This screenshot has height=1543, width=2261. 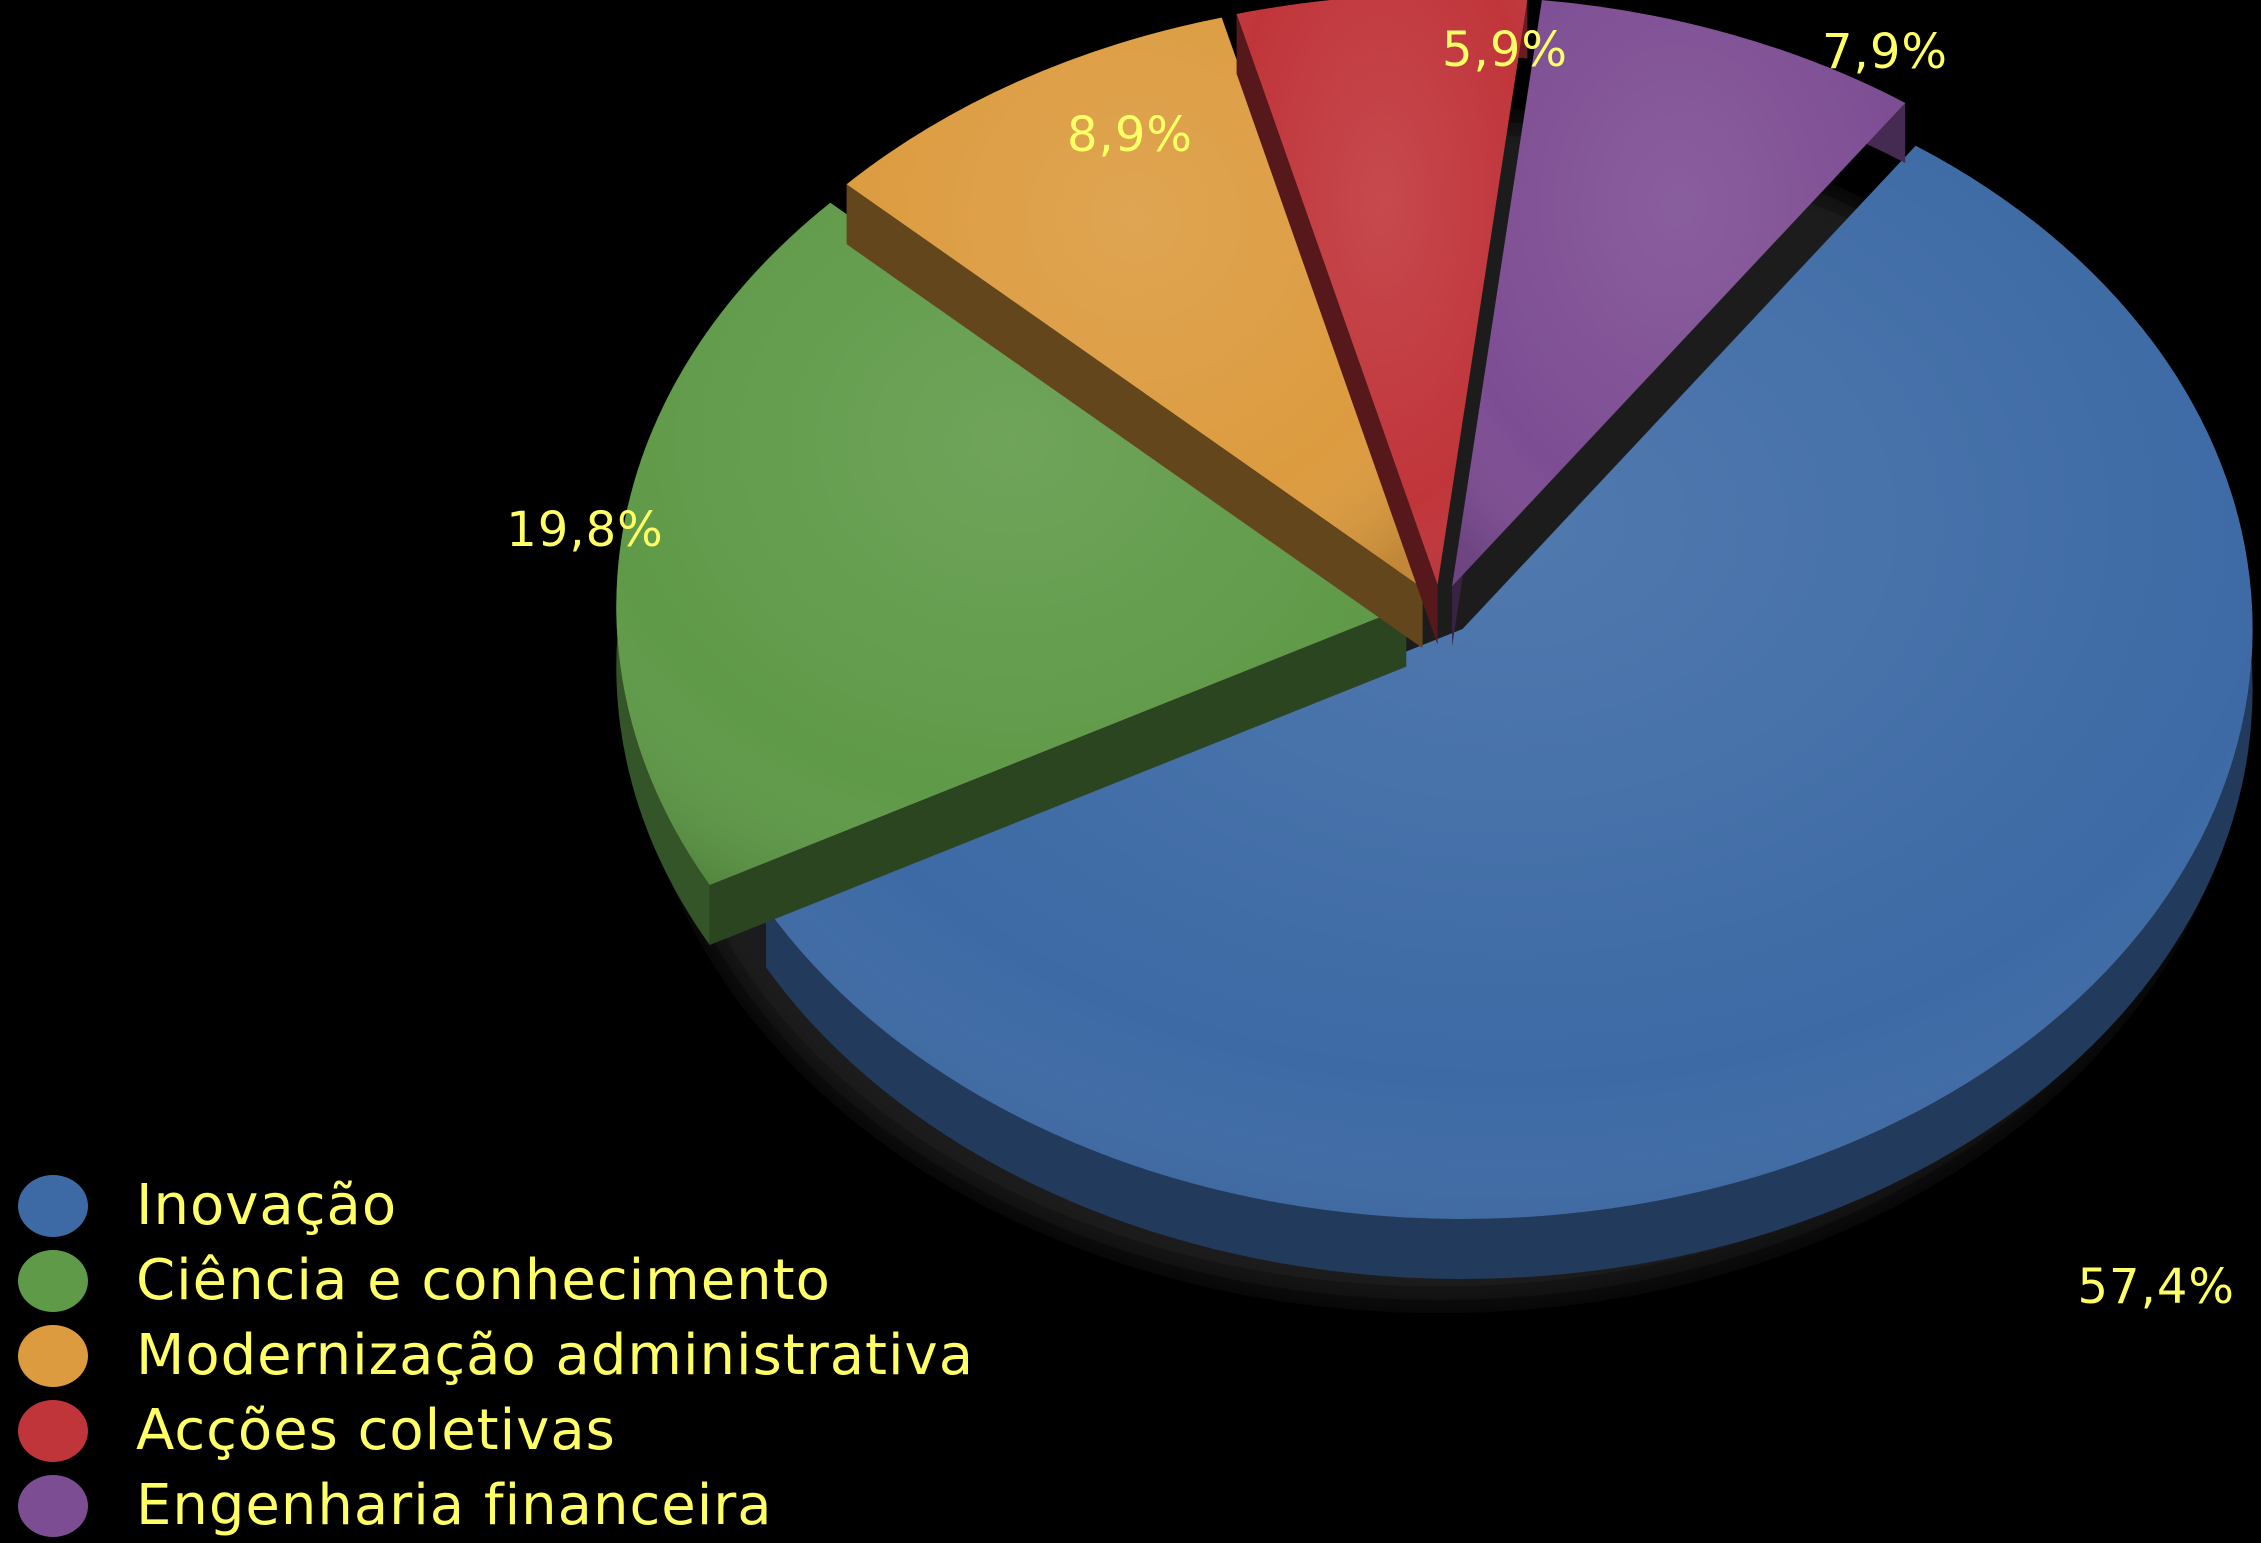 What do you see at coordinates (2156, 1287) in the screenshot?
I see `data-label-1: 57,4%` at bounding box center [2156, 1287].